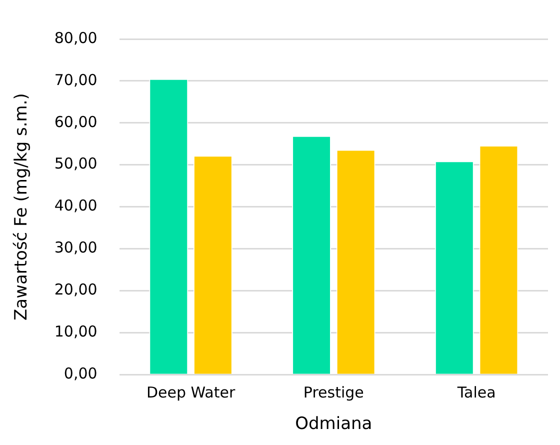  Describe the element at coordinates (76, 121) in the screenshot. I see `y-tick-label: 60,00` at that location.